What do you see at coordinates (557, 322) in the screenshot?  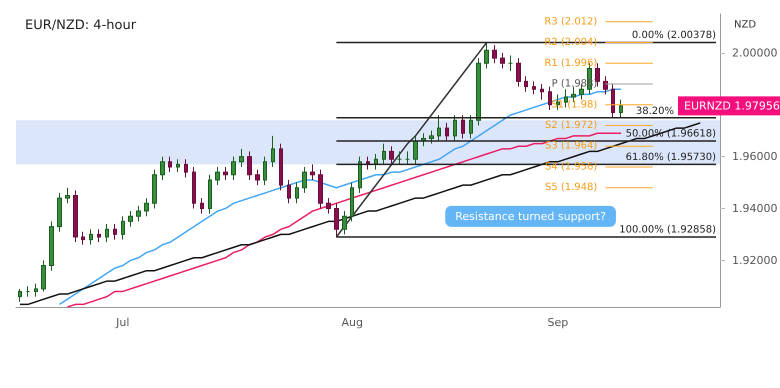 I see `x-tick-label: Sep` at bounding box center [557, 322].